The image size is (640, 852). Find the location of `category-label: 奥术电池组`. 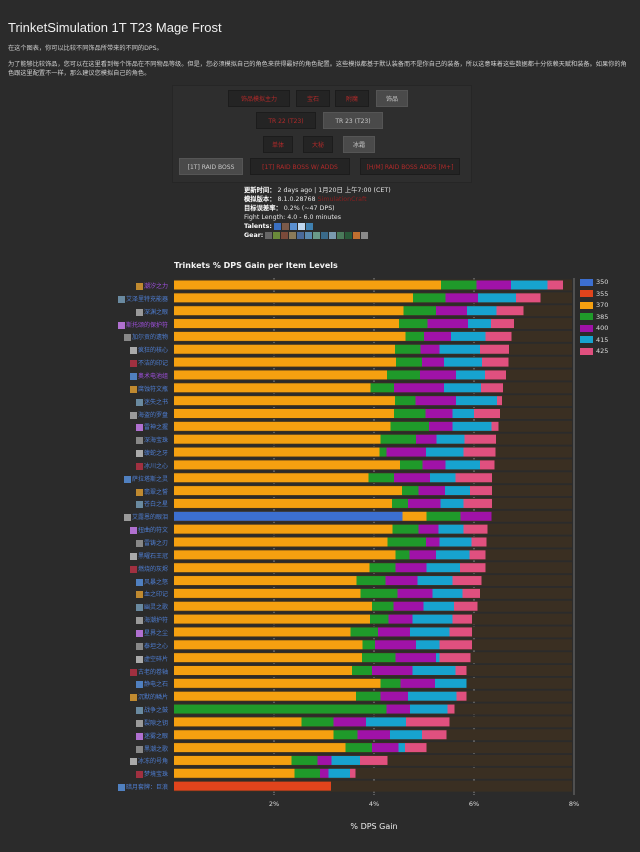

category-label: 奥术电池组 is located at coordinates (148, 375).